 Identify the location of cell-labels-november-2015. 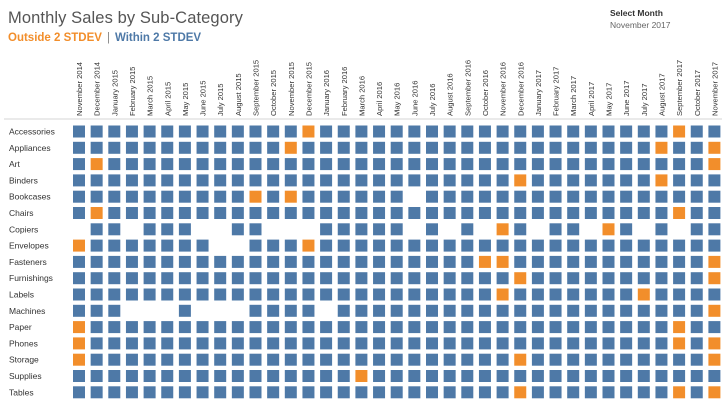
(290, 294).